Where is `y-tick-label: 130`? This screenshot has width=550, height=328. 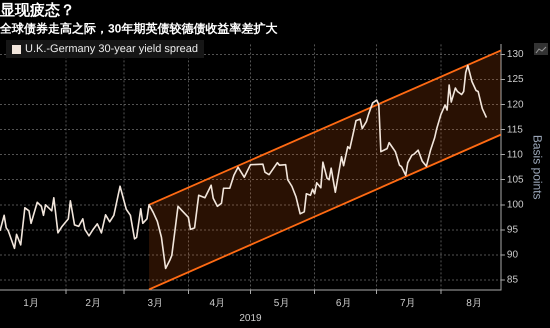
y-tick-label: 130 is located at coordinates (515, 54).